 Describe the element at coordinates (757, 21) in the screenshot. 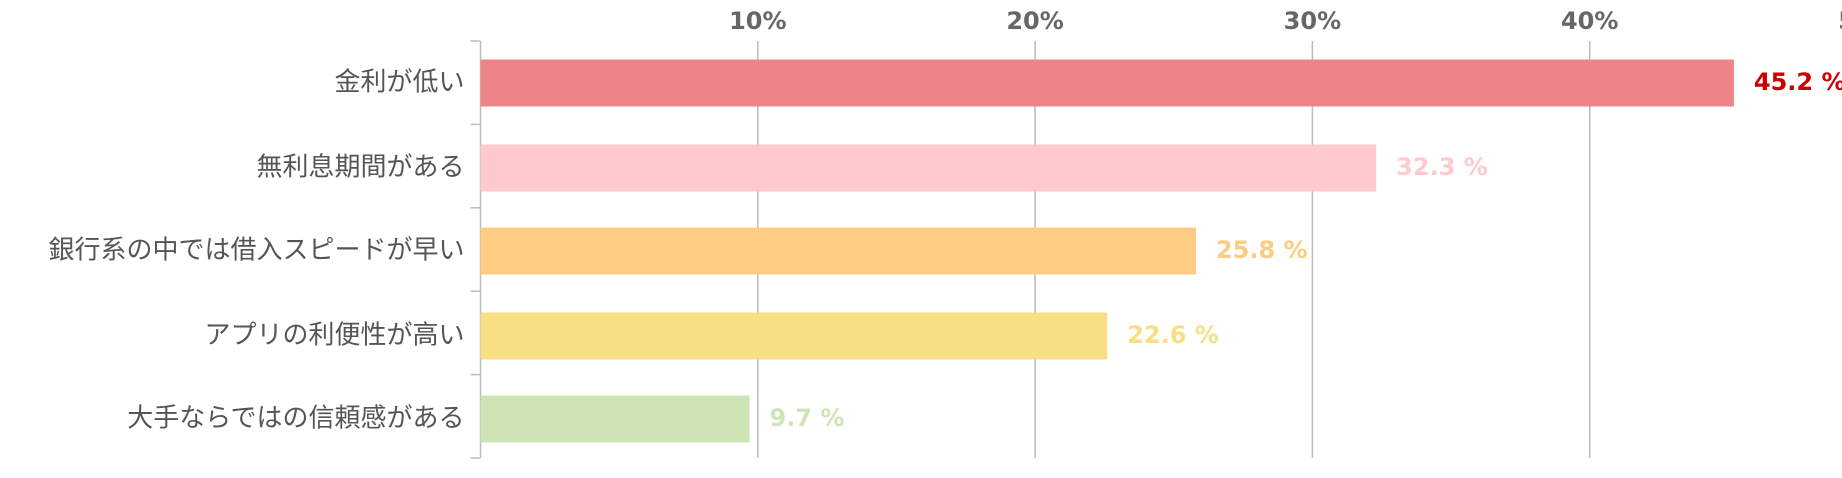

I see `x-tick-label: 10%` at that location.